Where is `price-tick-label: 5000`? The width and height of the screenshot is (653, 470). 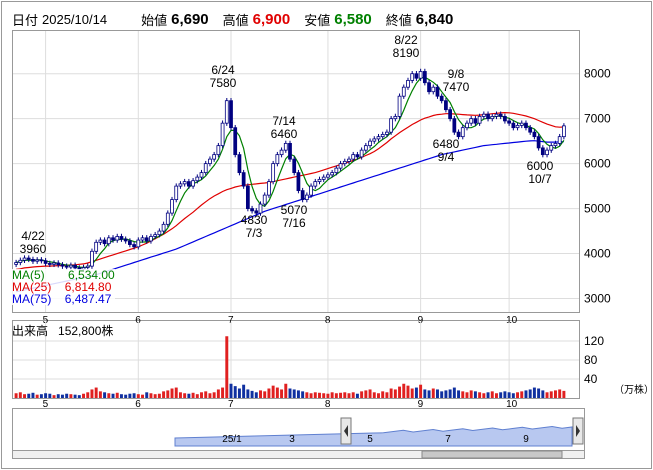 price-tick-label: 5000 is located at coordinates (597, 209).